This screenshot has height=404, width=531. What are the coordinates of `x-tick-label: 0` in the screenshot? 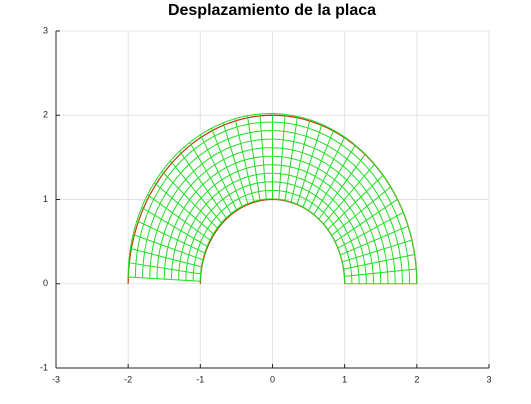 It's located at (272, 379).